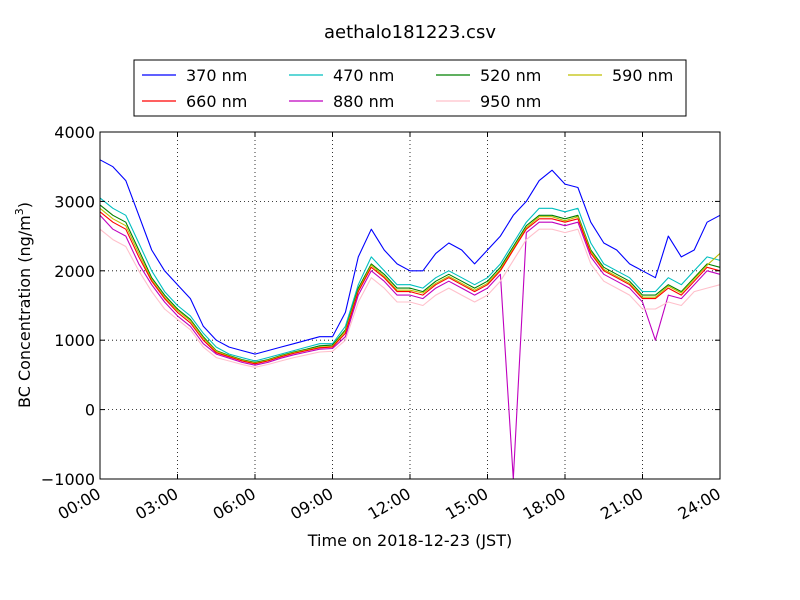 Image resolution: width=800 pixels, height=600 pixels. I want to click on y-tick-label: 1000, so click(74, 340).